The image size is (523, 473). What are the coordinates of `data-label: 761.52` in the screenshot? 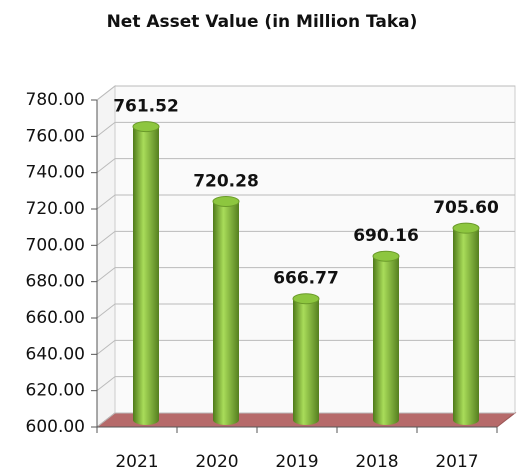 It's located at (146, 107).